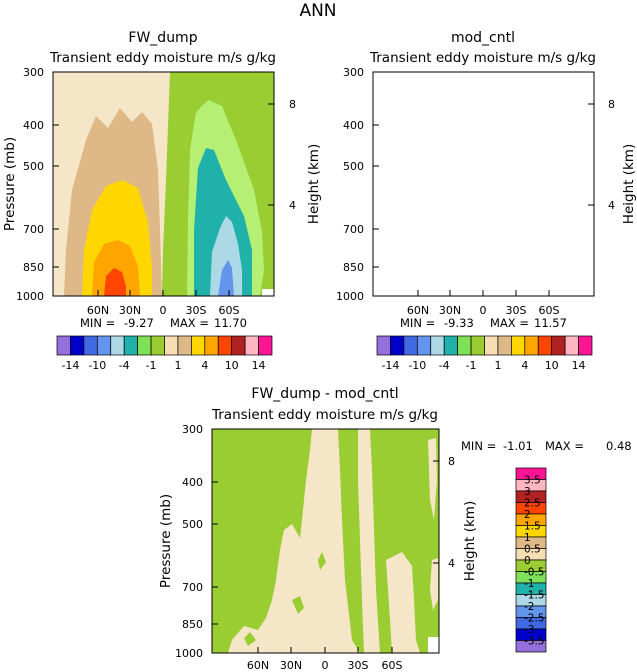  I want to click on colorbar-label: 2, so click(527, 515).